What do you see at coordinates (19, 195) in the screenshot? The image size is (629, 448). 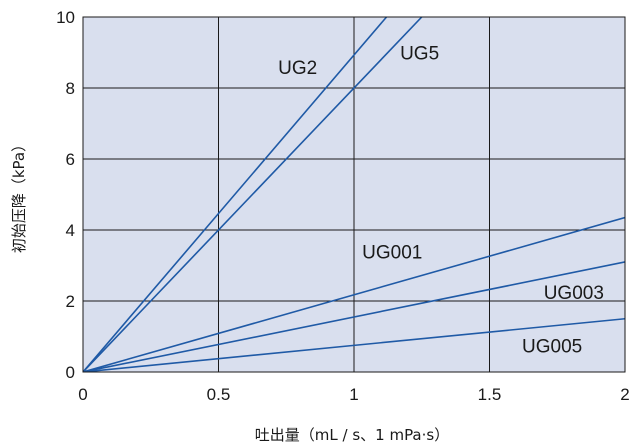 I see `y-axis-label: 初始压降（kPa）` at bounding box center [19, 195].